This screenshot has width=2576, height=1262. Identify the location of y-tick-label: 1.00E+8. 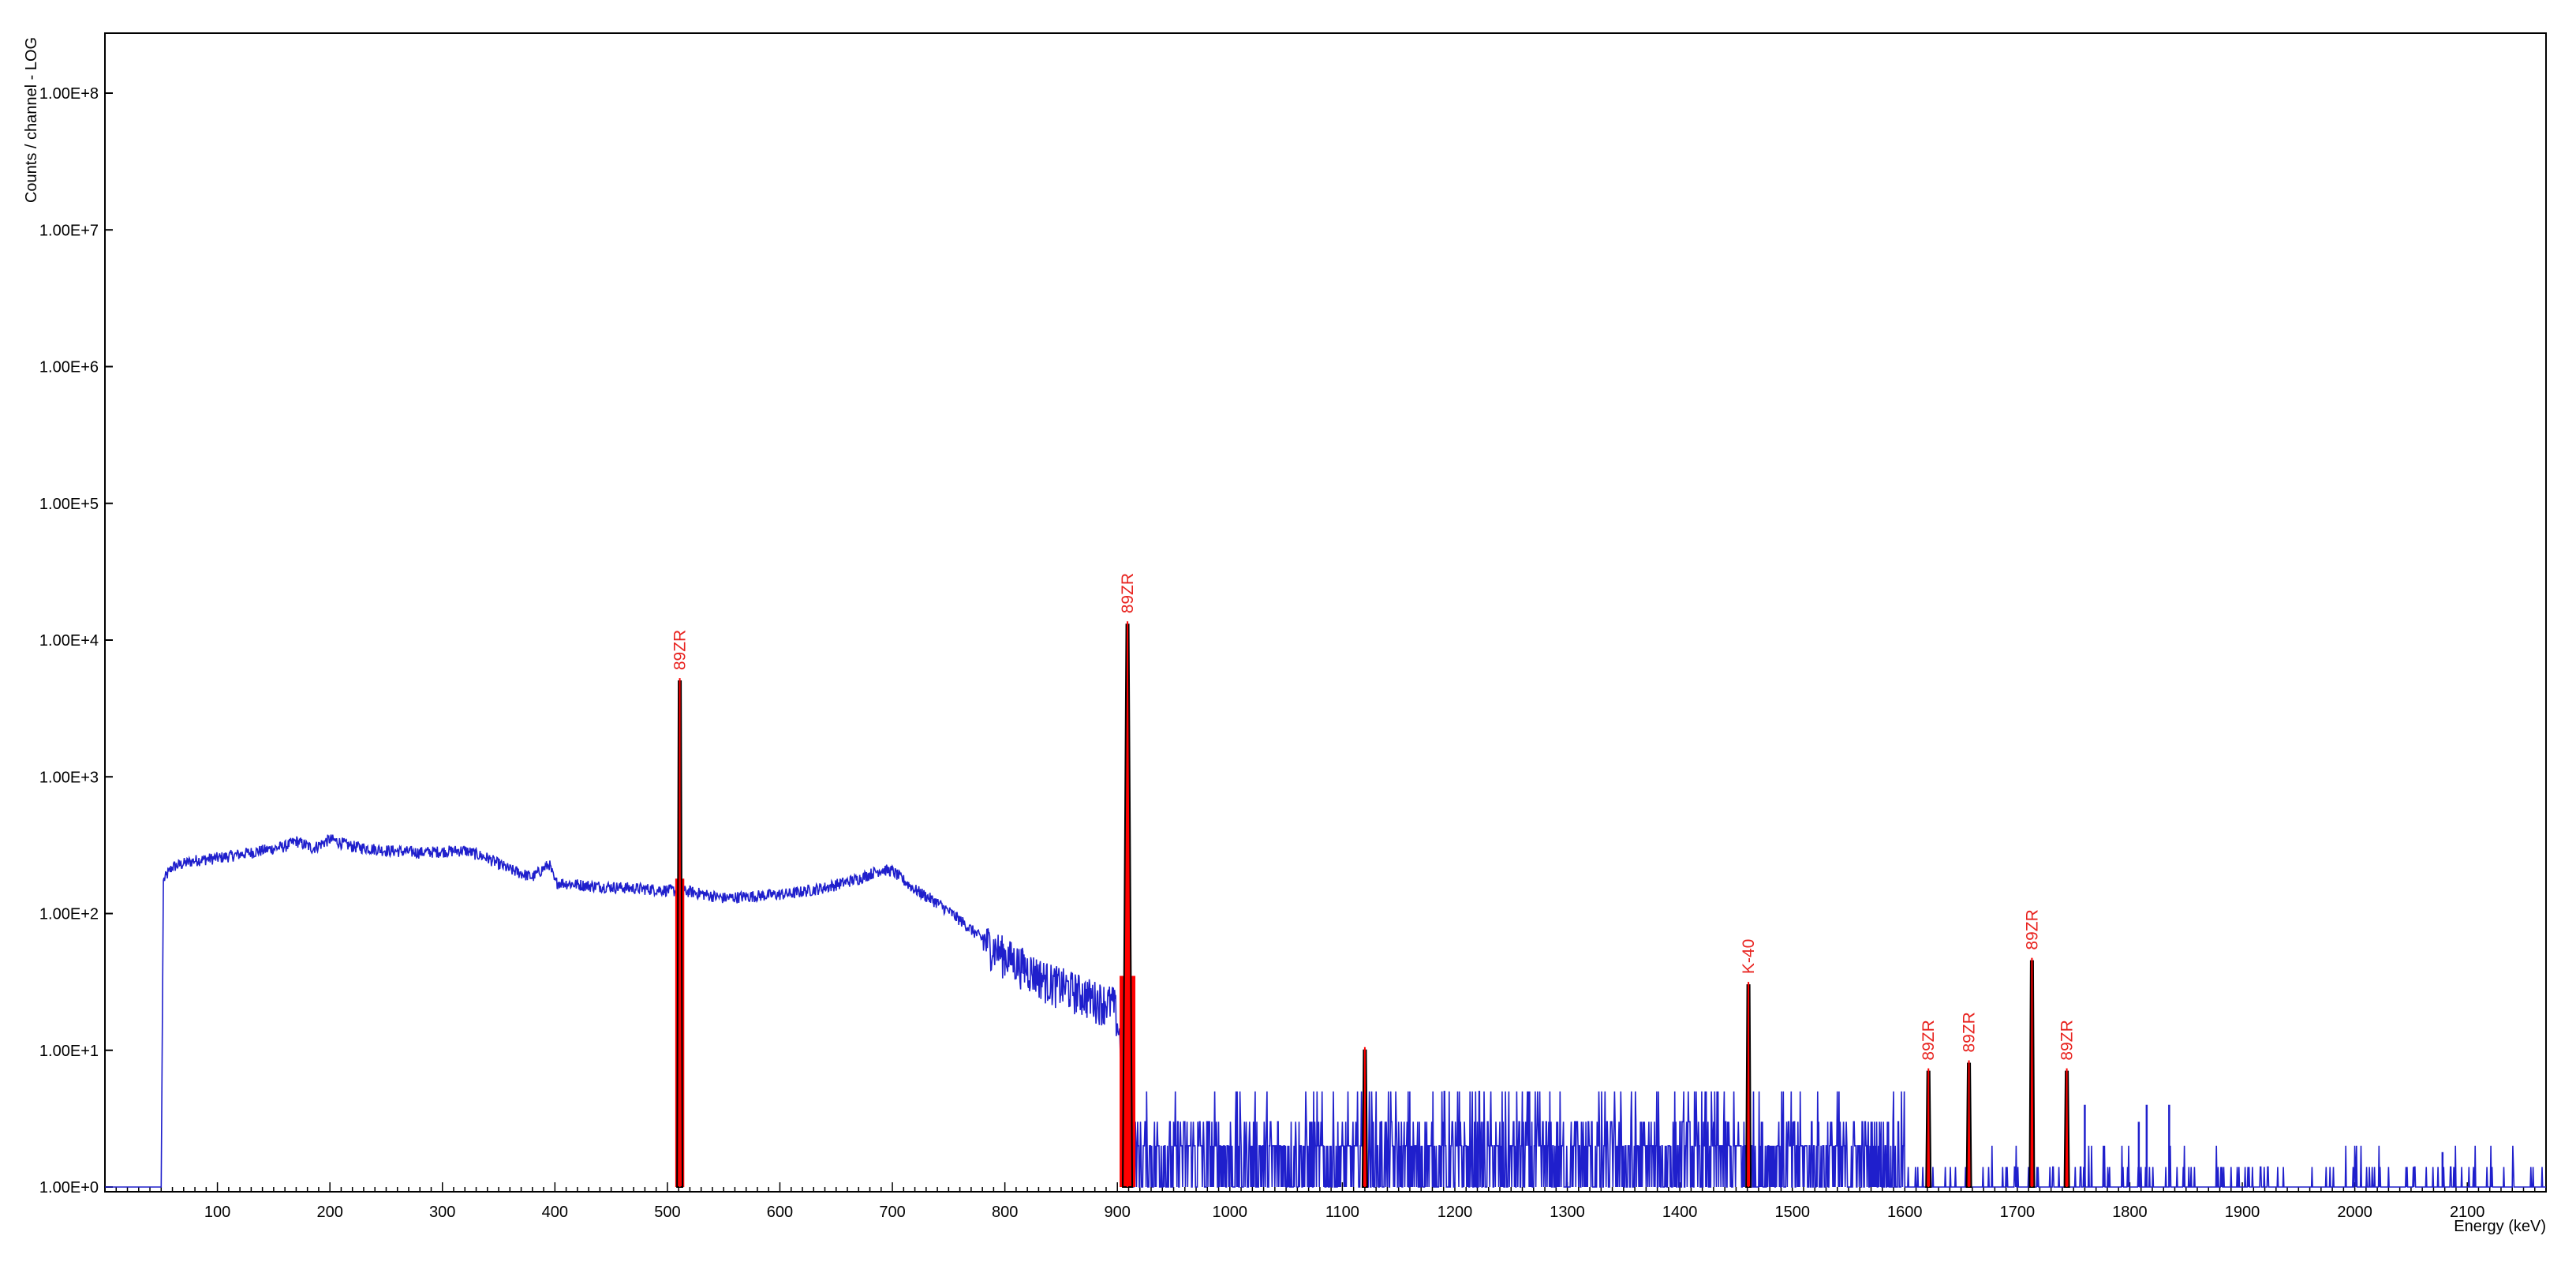
(69, 94).